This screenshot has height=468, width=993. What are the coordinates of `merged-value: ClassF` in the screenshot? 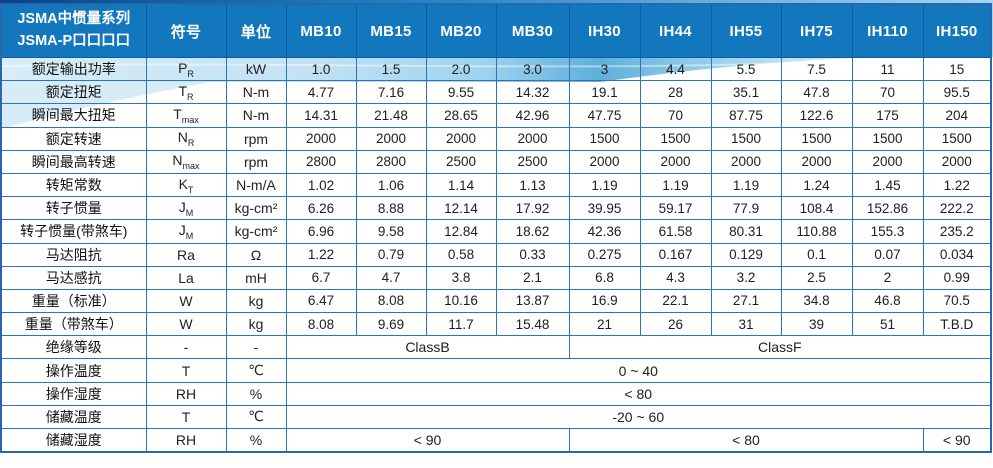 It's located at (780, 347).